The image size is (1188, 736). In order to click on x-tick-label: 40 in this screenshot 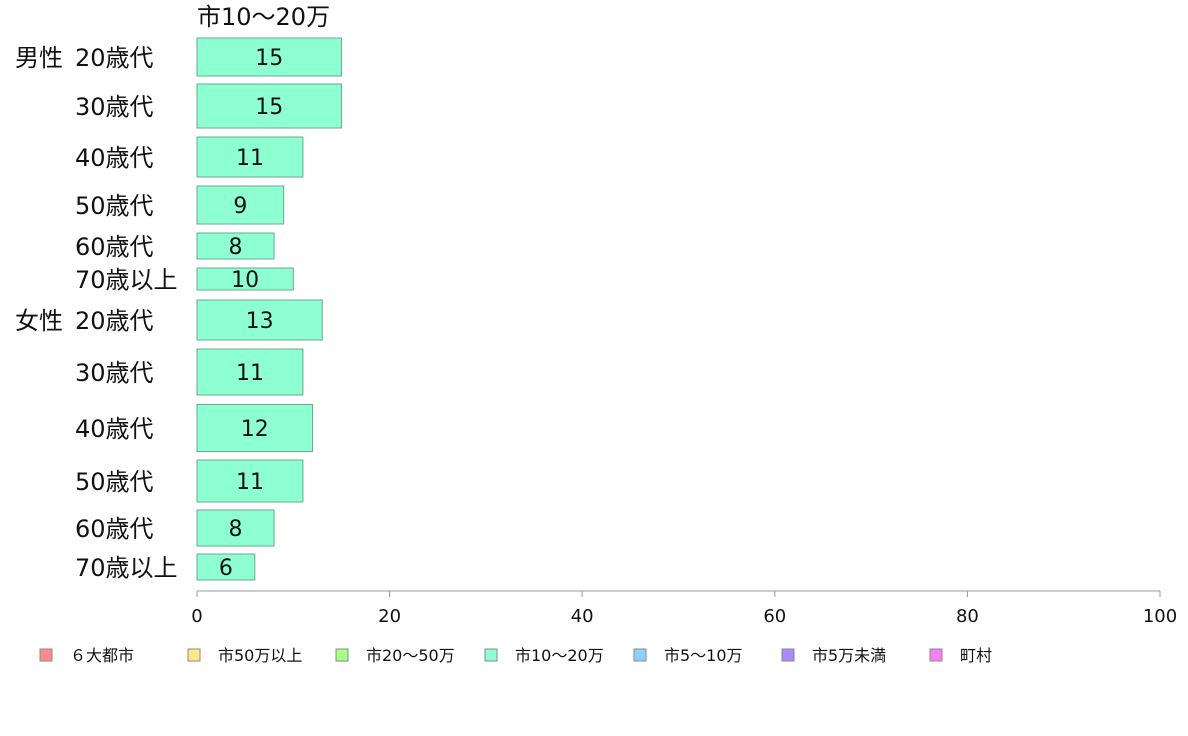, I will do `click(582, 616)`.